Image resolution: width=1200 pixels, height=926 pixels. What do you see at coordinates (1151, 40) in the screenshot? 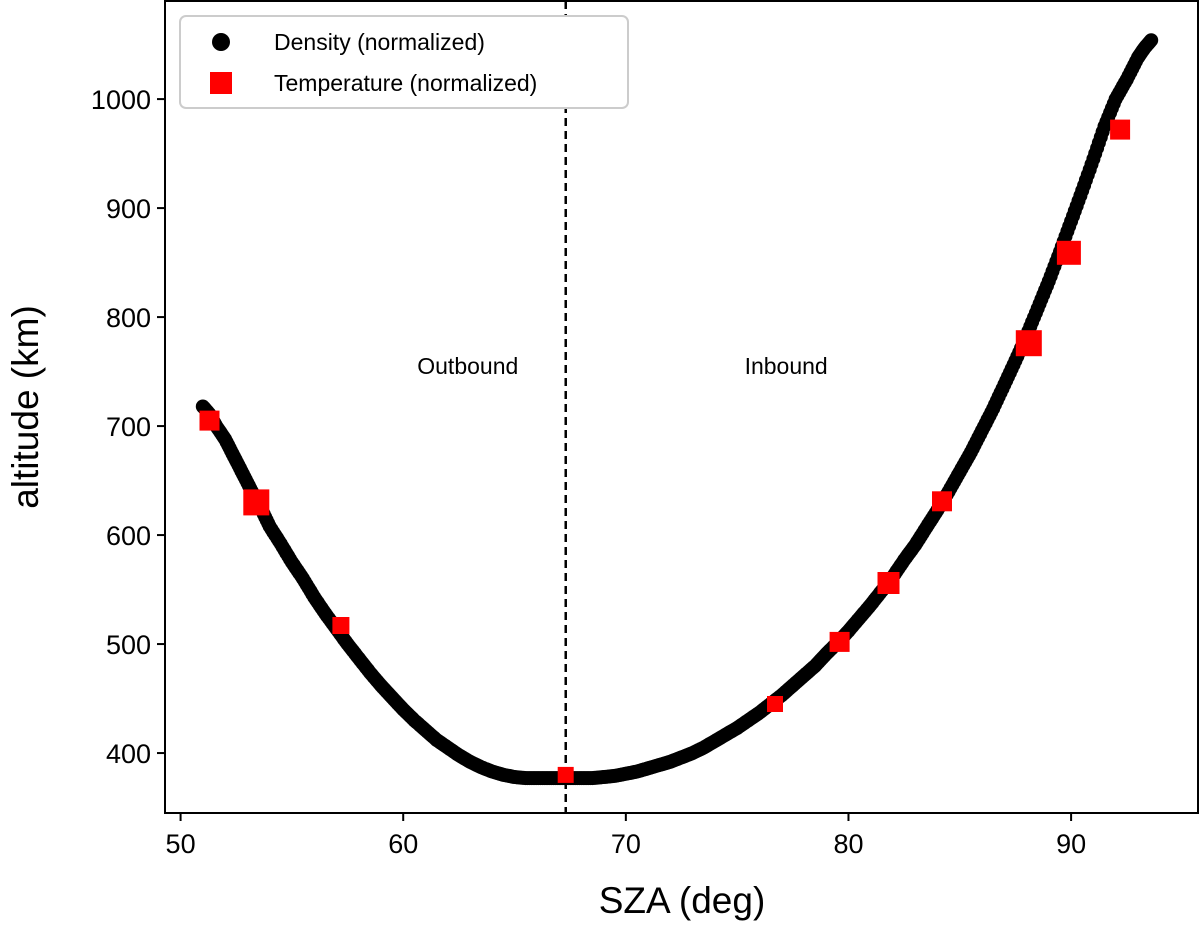
I see `density-point` at bounding box center [1151, 40].